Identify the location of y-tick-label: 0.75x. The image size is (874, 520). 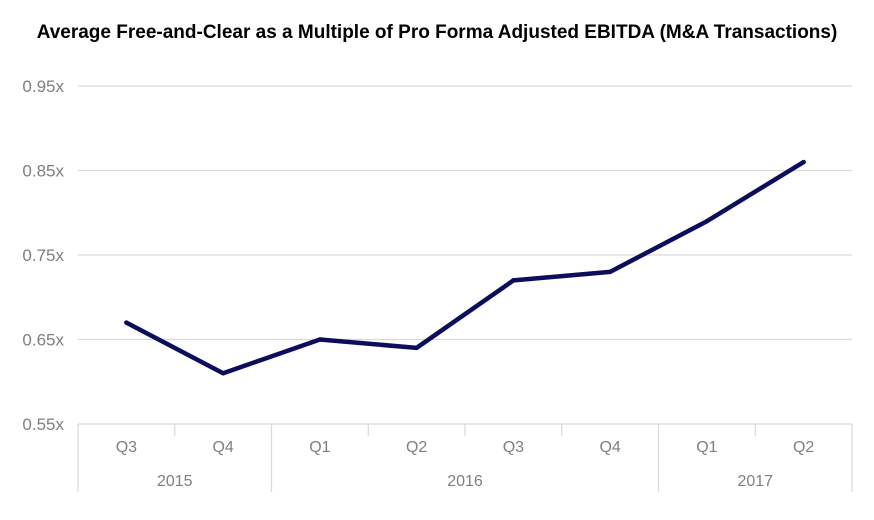
(43, 255).